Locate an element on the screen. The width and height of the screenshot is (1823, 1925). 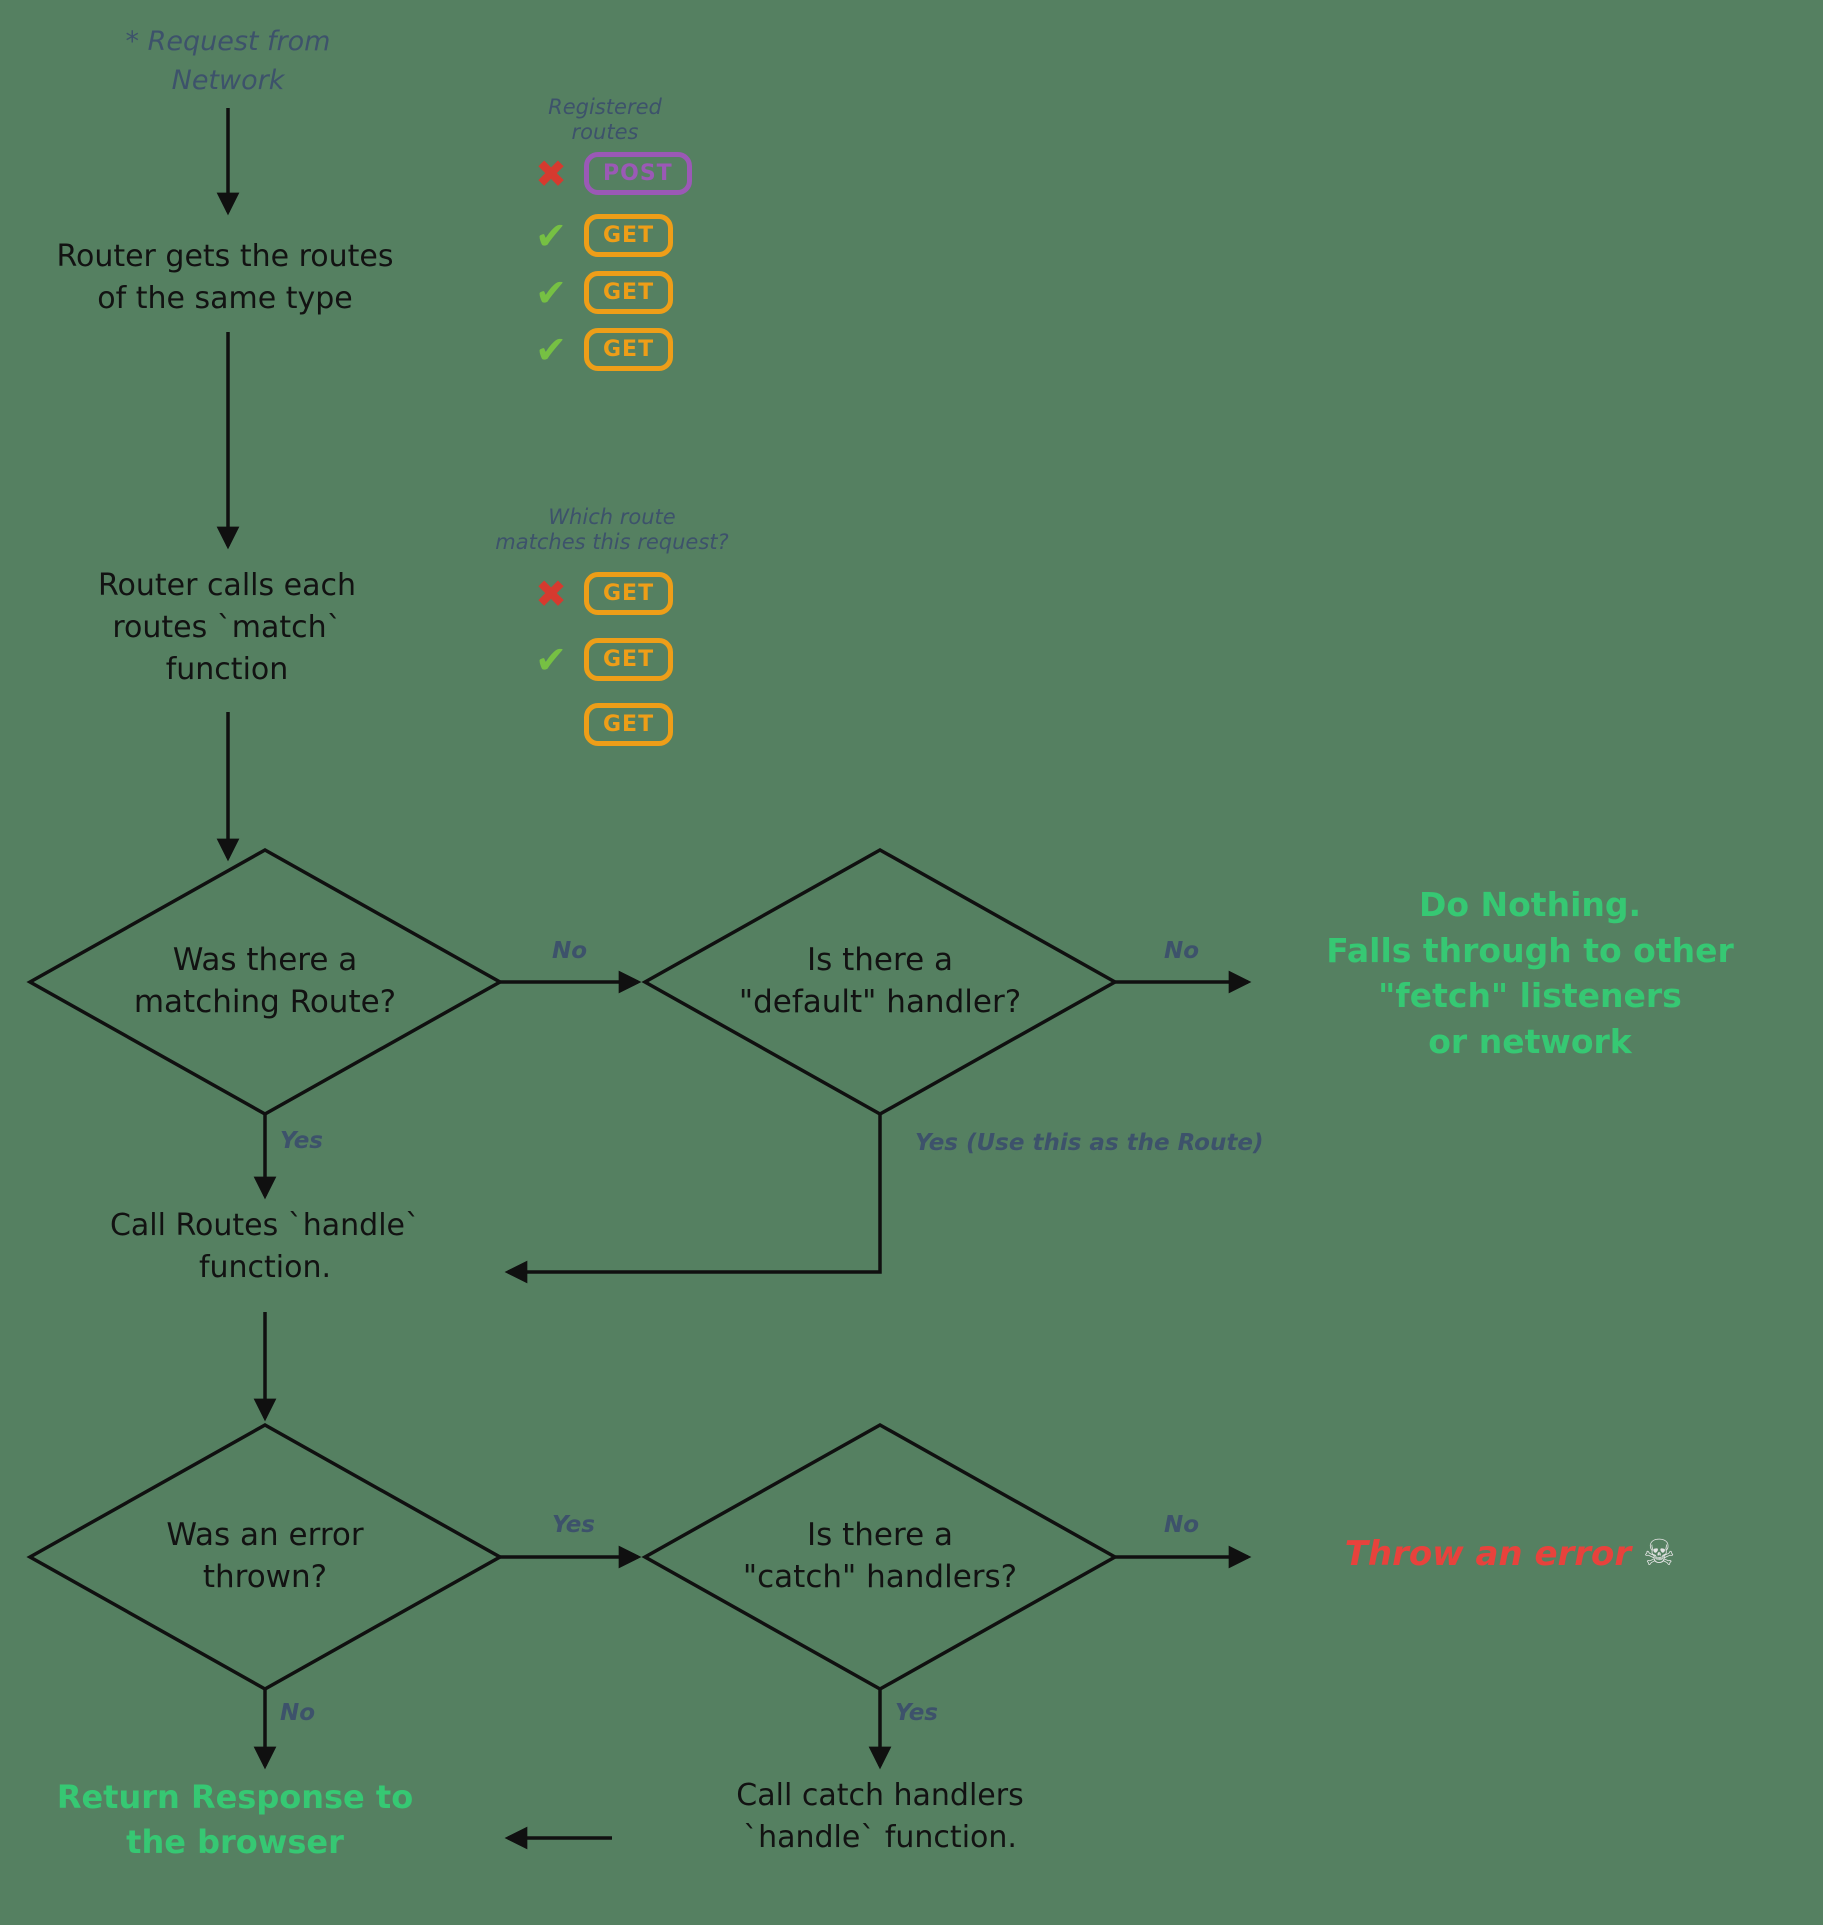
return-response-outcome: Return Response to the browser is located at coordinates (235, 1819).